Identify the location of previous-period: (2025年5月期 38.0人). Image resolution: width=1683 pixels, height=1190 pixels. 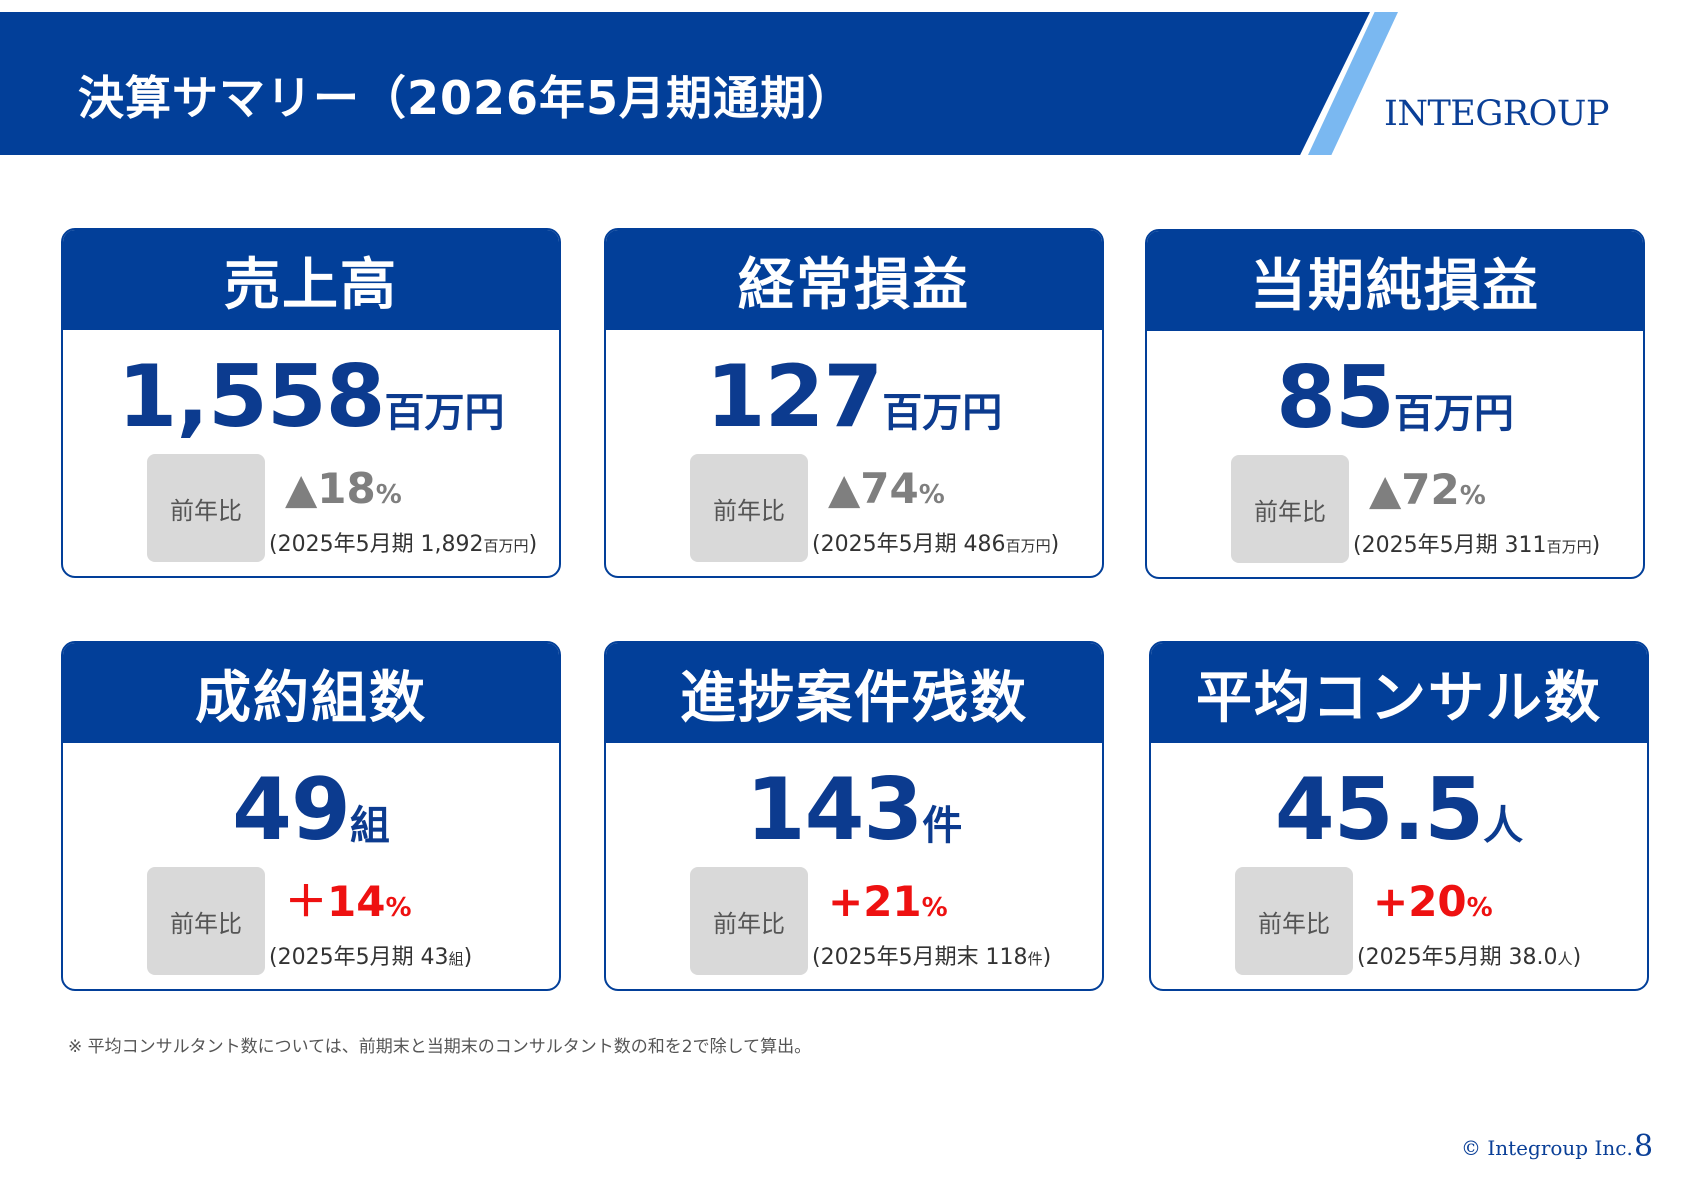
(1469, 955).